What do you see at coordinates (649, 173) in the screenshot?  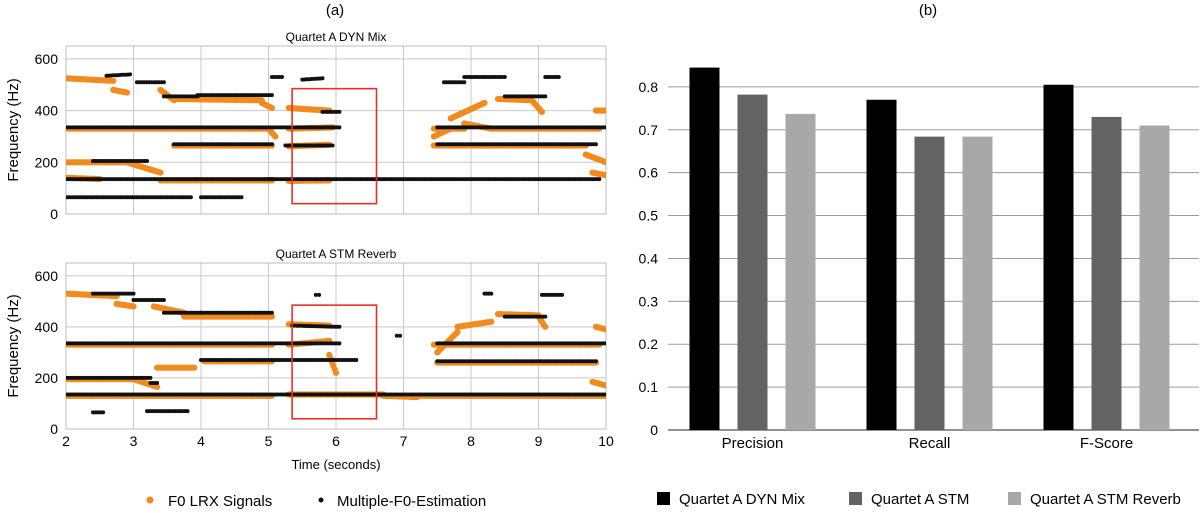 I see `y-tick-label: 0.6` at bounding box center [649, 173].